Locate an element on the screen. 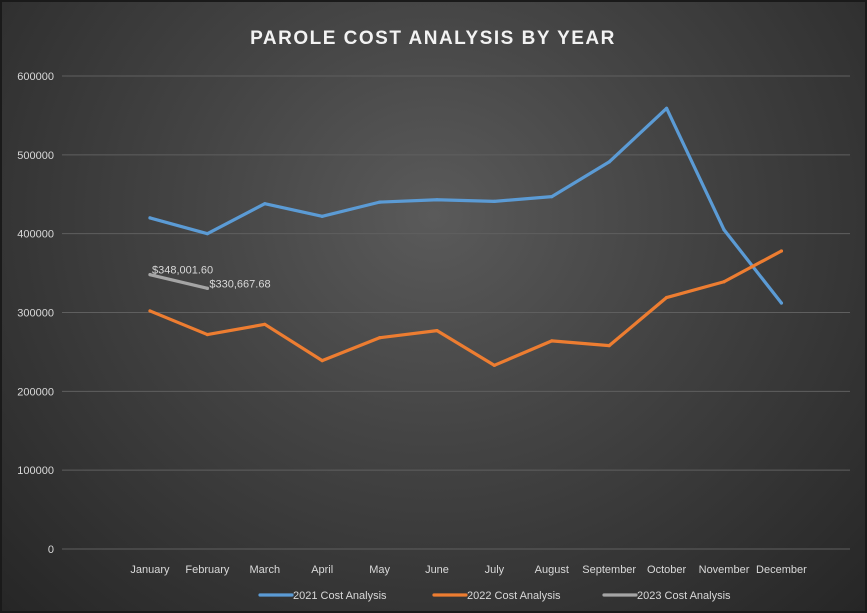 This screenshot has height=613, width=867. y-tick-label: 400000 is located at coordinates (35, 235).